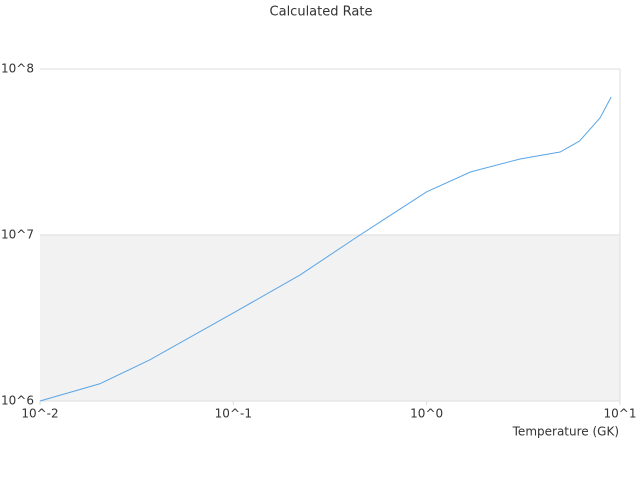  I want to click on x-tick-label: 10^-1, so click(233, 414).